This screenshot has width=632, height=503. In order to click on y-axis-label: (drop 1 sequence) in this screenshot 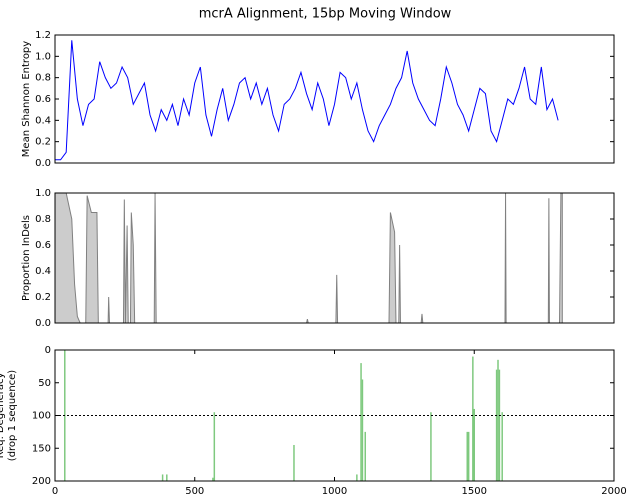, I will do `click(12, 416)`.